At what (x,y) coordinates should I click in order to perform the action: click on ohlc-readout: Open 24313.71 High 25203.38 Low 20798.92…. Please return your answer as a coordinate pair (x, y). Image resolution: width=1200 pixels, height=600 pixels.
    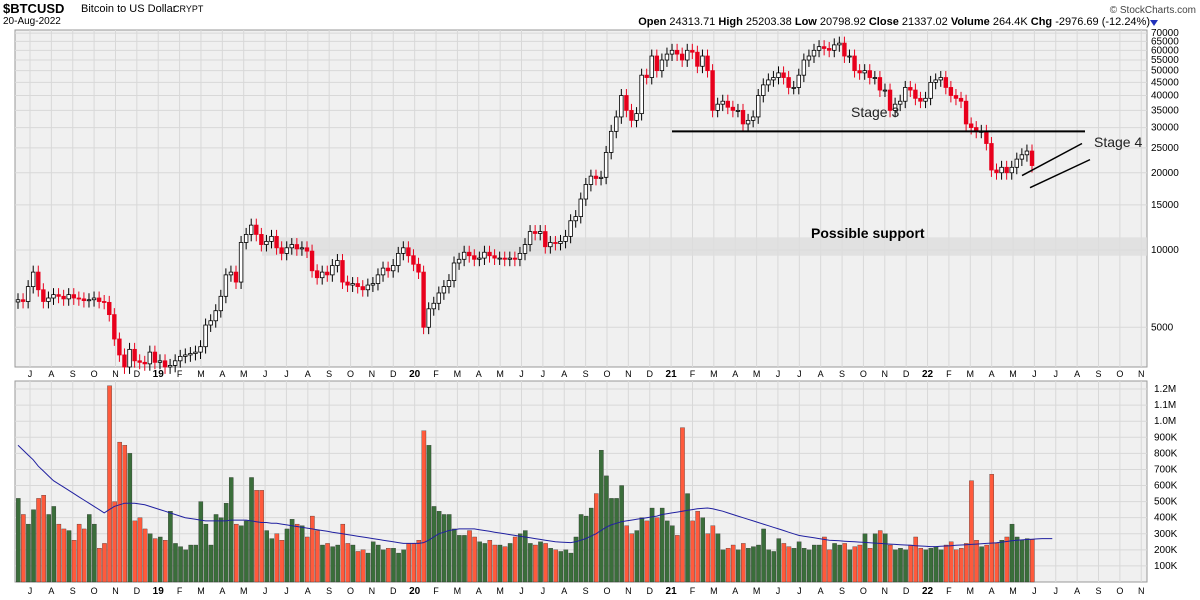
    Looking at the image, I should click on (894, 22).